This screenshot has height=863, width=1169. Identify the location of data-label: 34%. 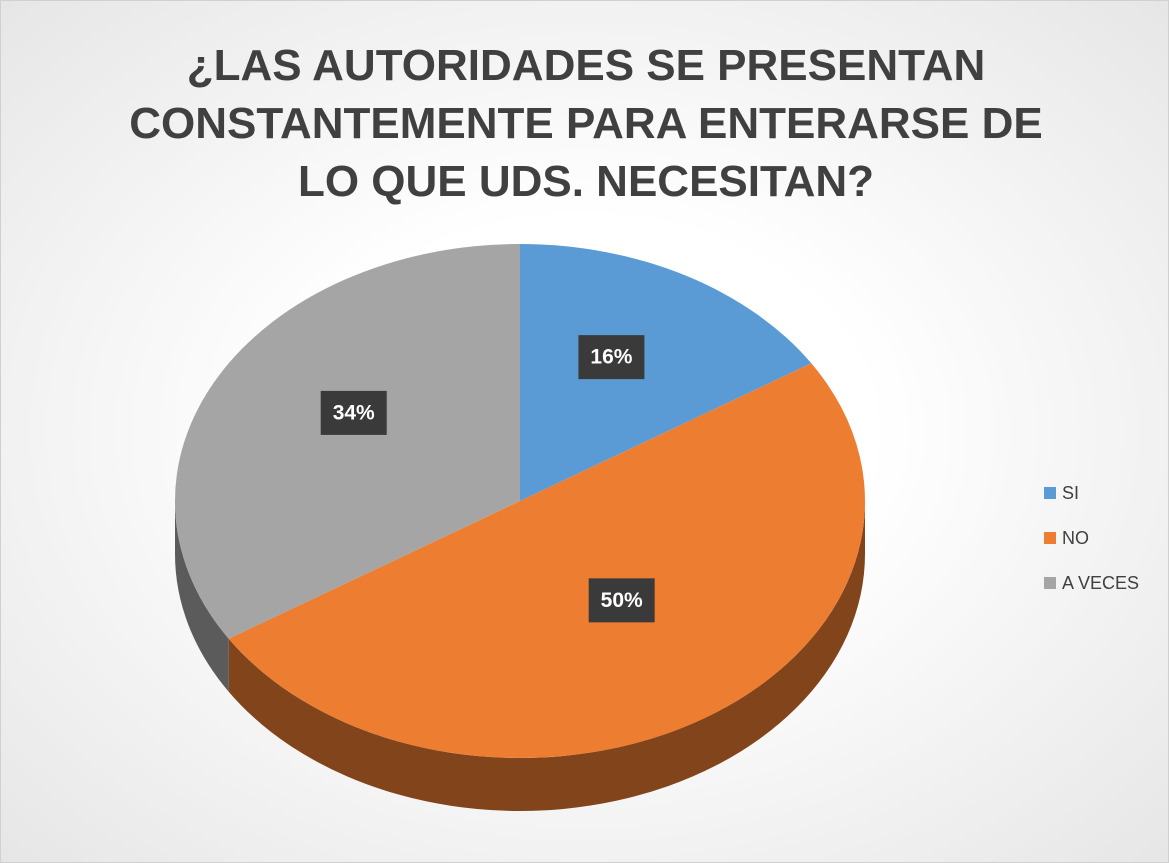
(354, 412).